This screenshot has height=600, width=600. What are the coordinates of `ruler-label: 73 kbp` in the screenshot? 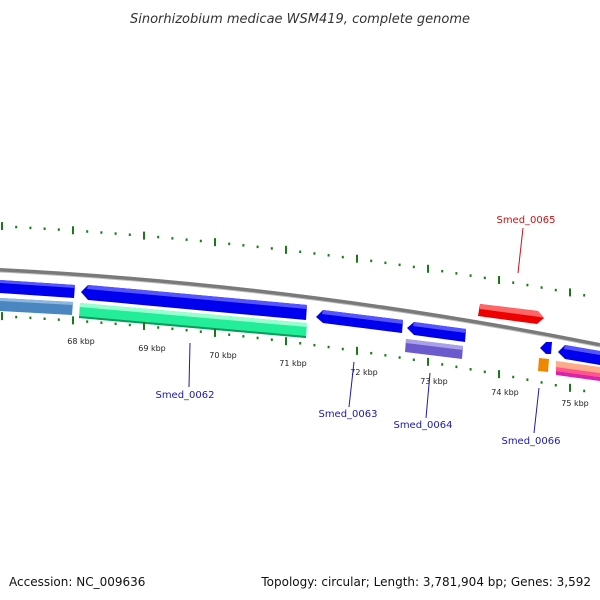 It's located at (434, 381).